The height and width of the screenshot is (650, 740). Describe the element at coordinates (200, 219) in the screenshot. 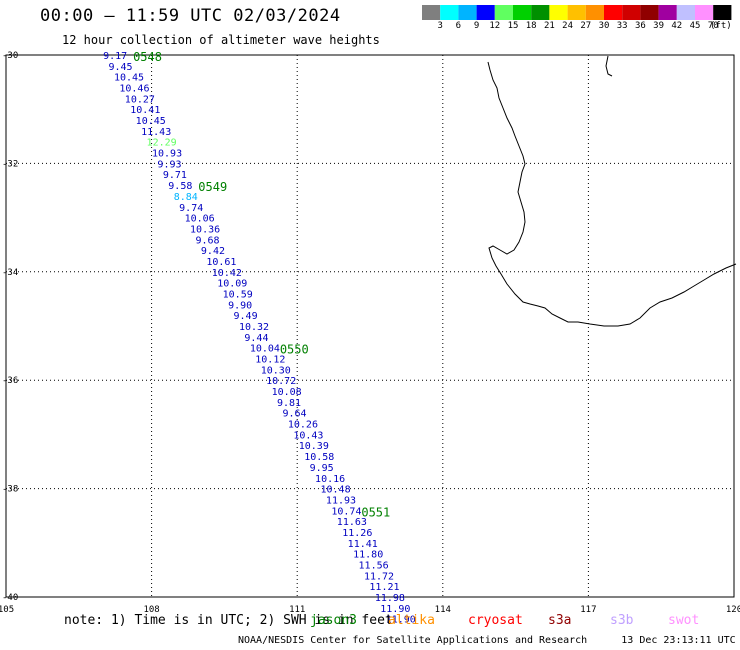

I see `swh-value: 10.06` at that location.